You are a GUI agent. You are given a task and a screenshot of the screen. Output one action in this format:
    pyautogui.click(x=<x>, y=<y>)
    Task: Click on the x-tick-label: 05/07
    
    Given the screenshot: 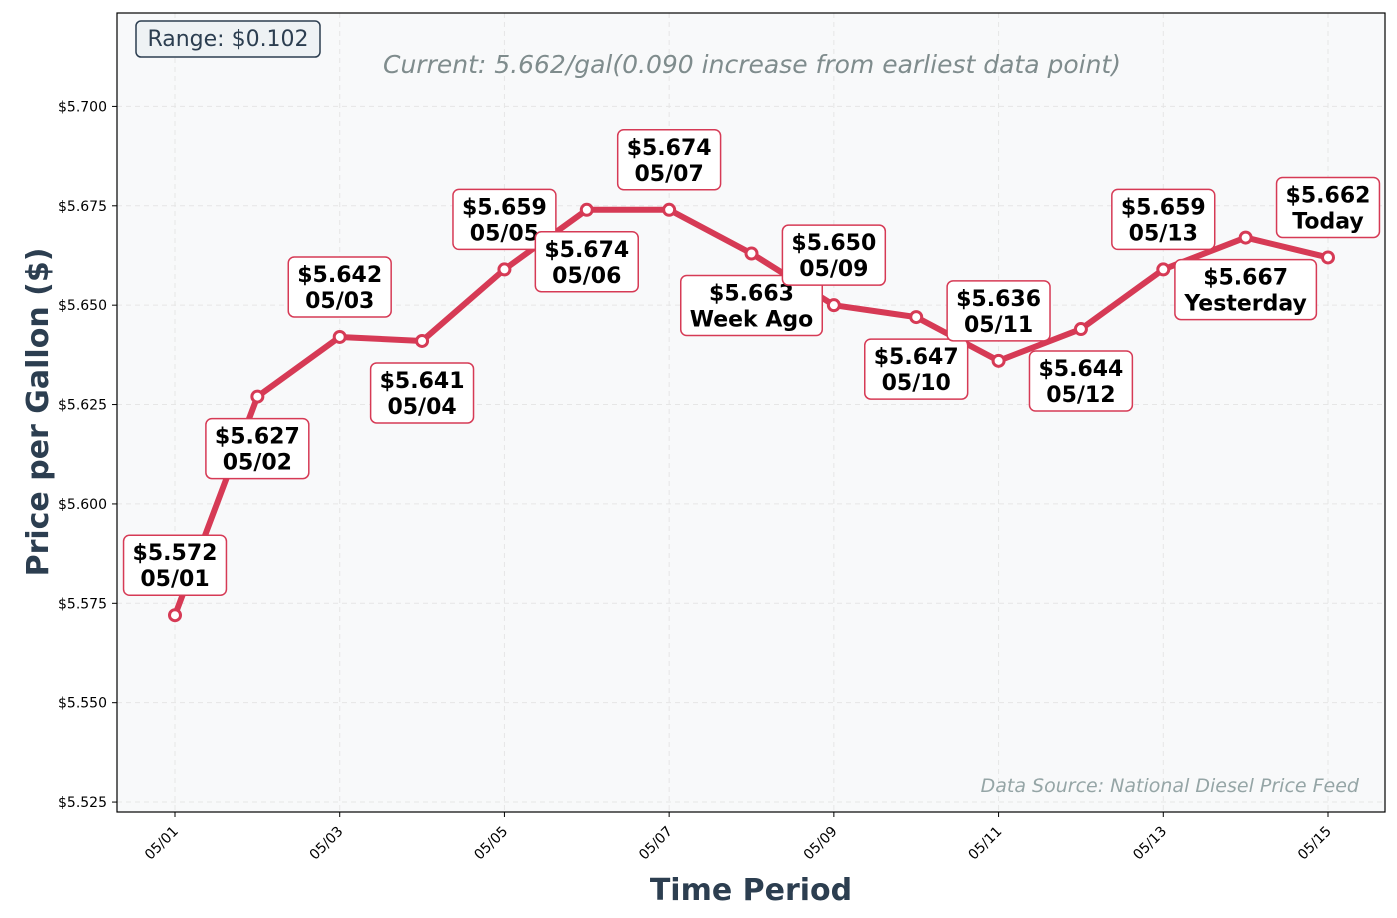 What is the action you would take?
    pyautogui.click(x=656, y=844)
    